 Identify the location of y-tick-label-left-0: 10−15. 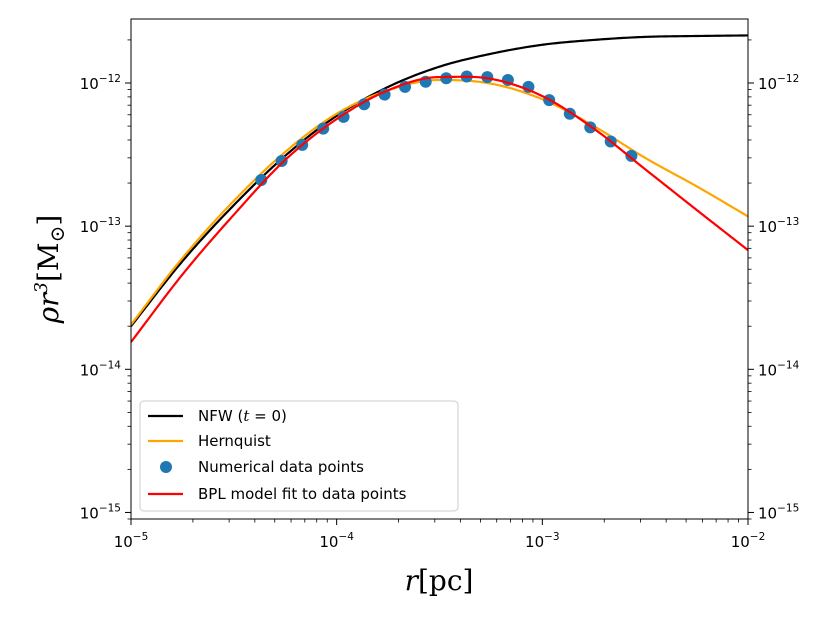
(100, 512).